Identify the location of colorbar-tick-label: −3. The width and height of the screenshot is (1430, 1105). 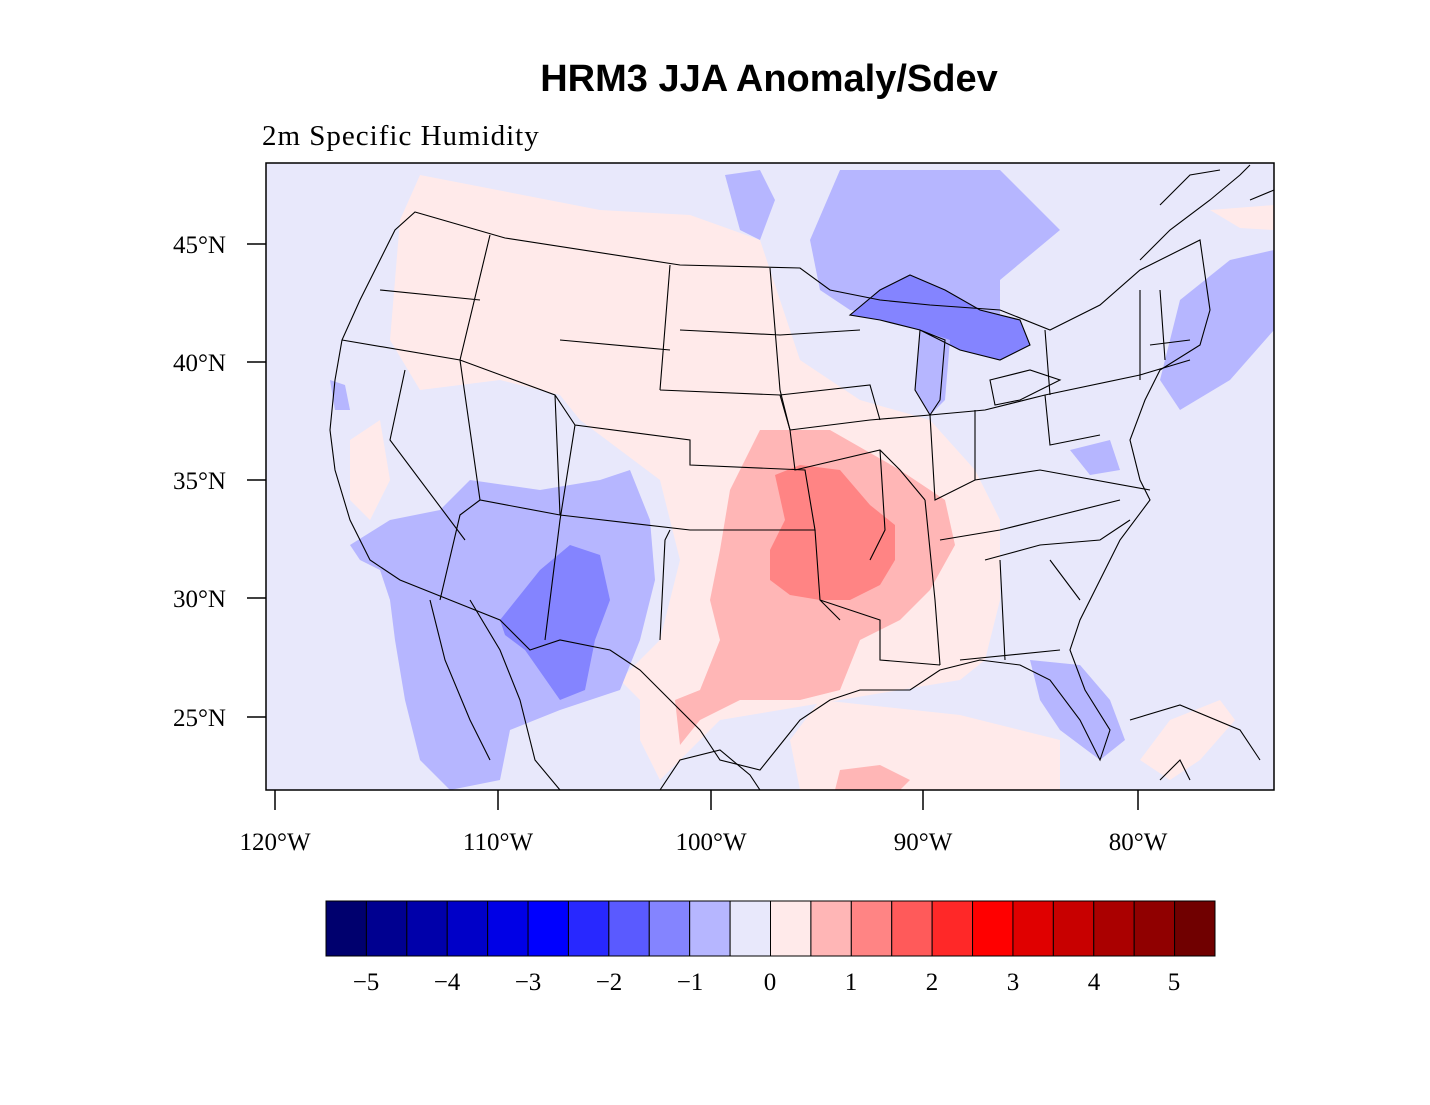
(528, 982).